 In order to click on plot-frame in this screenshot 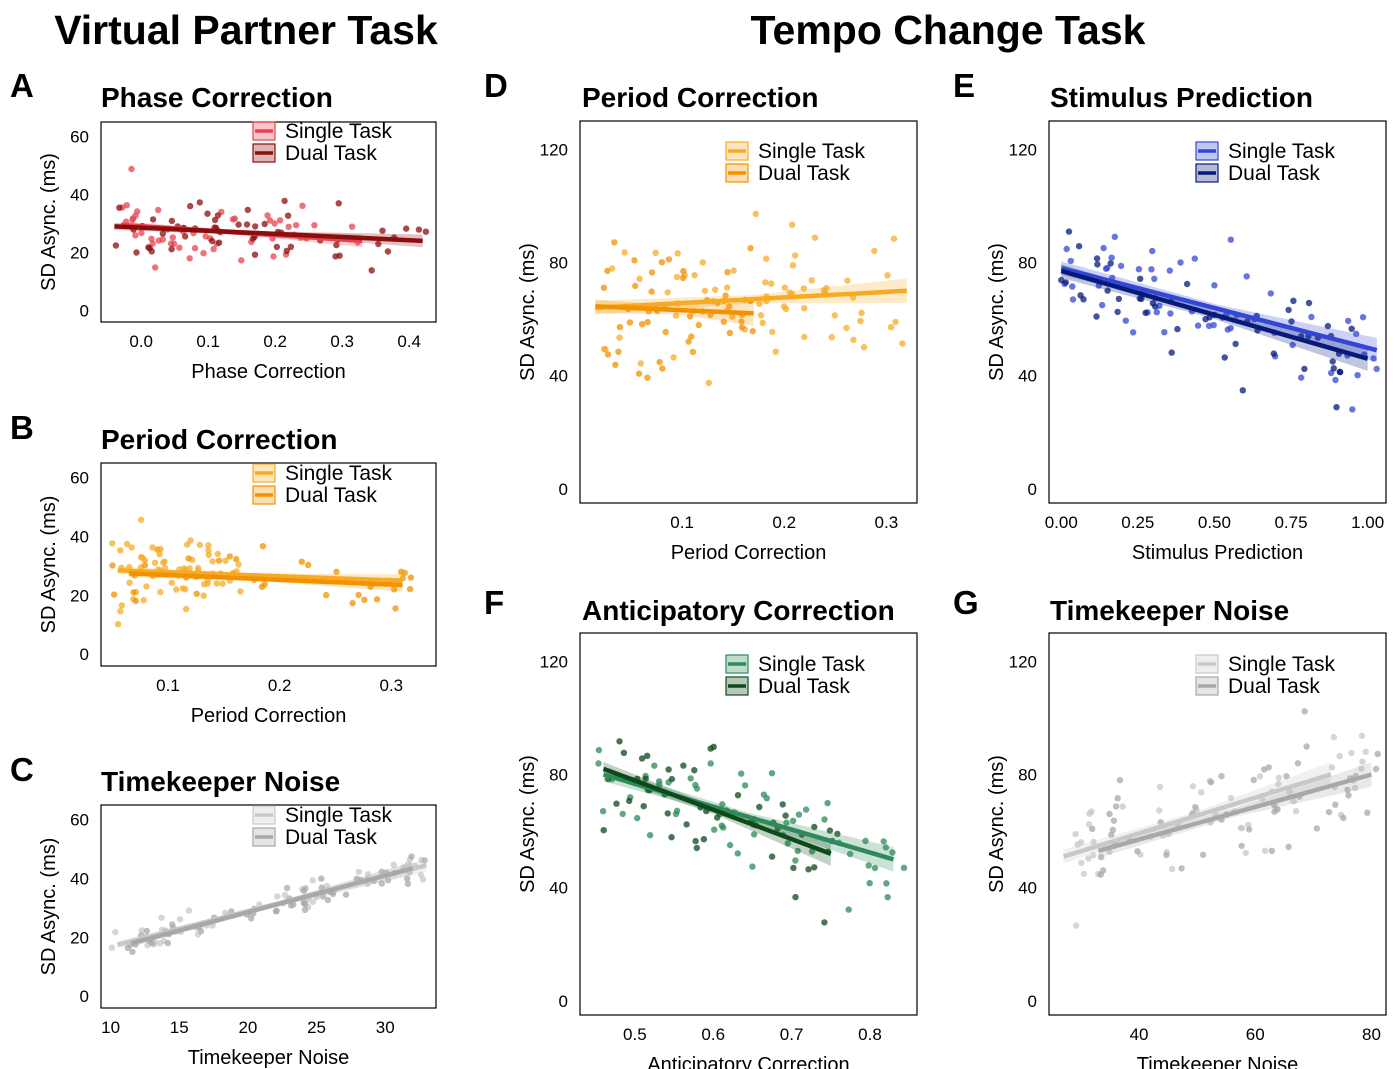, I will do `click(1217, 312)`.